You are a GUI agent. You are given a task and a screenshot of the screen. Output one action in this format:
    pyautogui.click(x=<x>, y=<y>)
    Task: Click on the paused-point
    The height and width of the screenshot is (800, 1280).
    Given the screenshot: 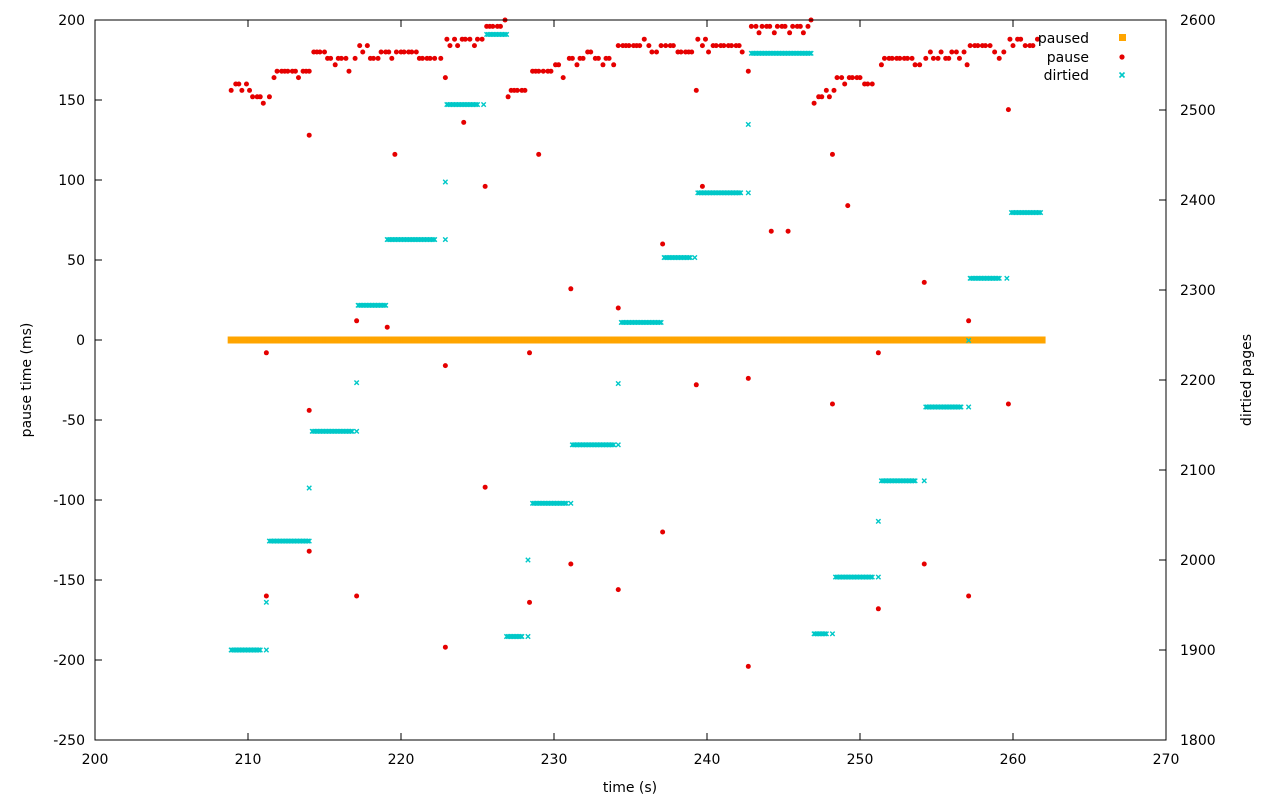 What is the action you would take?
    pyautogui.click(x=1042, y=340)
    